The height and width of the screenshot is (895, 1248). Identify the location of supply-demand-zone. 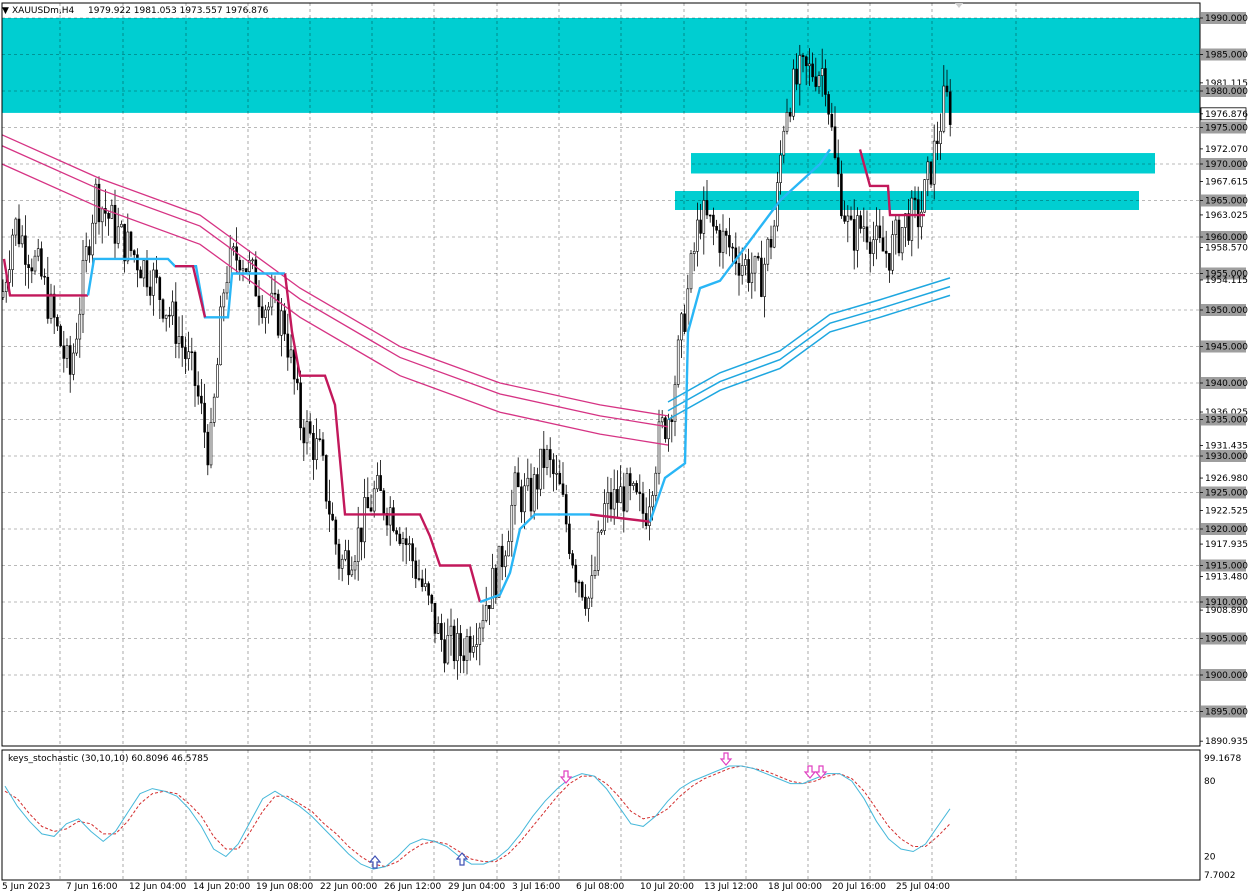
(907, 200).